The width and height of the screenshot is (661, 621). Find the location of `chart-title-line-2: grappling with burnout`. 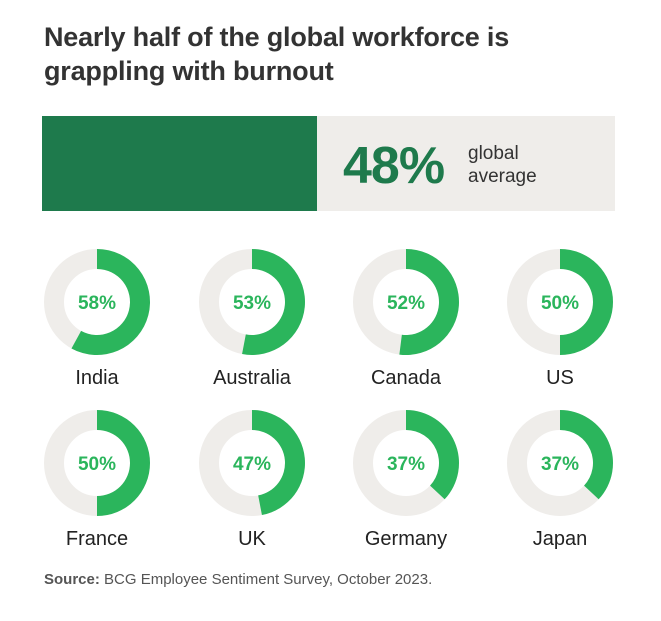

chart-title-line-2: grappling with burnout is located at coordinates (189, 71).